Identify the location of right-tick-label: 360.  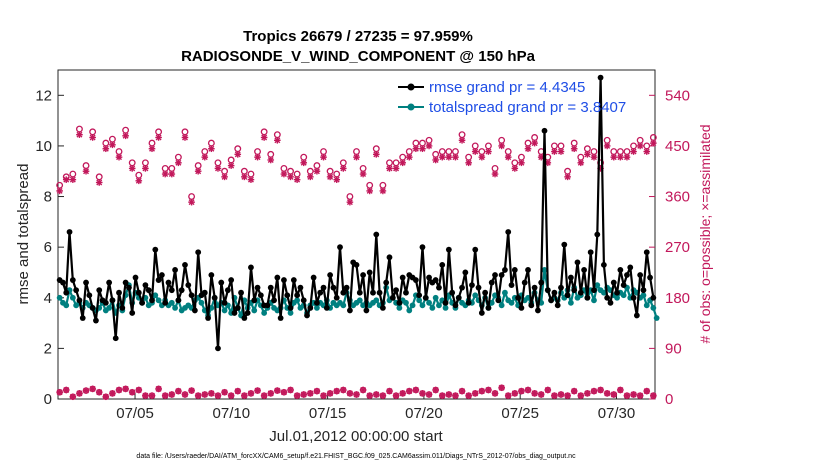
(677, 197).